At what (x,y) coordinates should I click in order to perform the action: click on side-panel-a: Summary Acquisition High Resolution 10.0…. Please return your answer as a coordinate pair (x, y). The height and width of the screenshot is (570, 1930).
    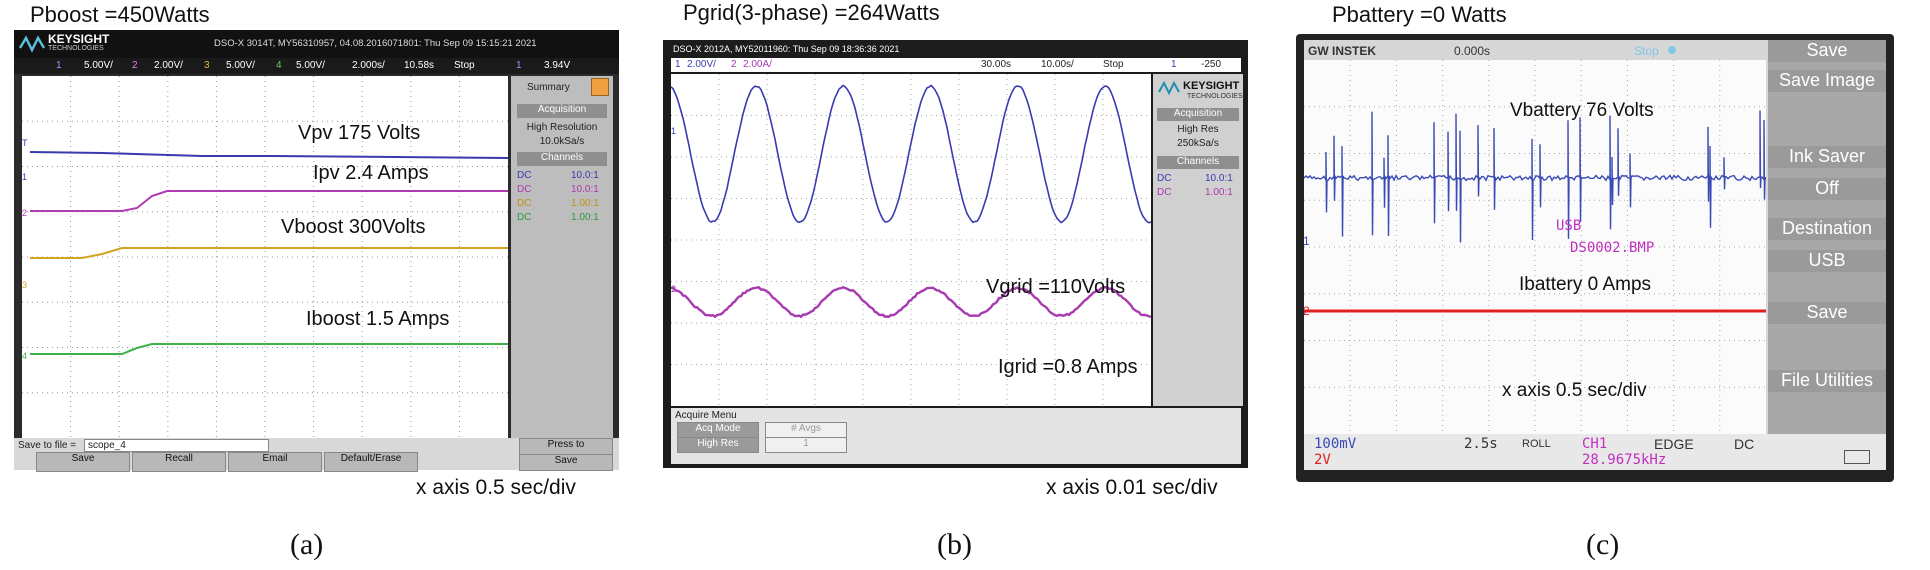
    Looking at the image, I should click on (562, 257).